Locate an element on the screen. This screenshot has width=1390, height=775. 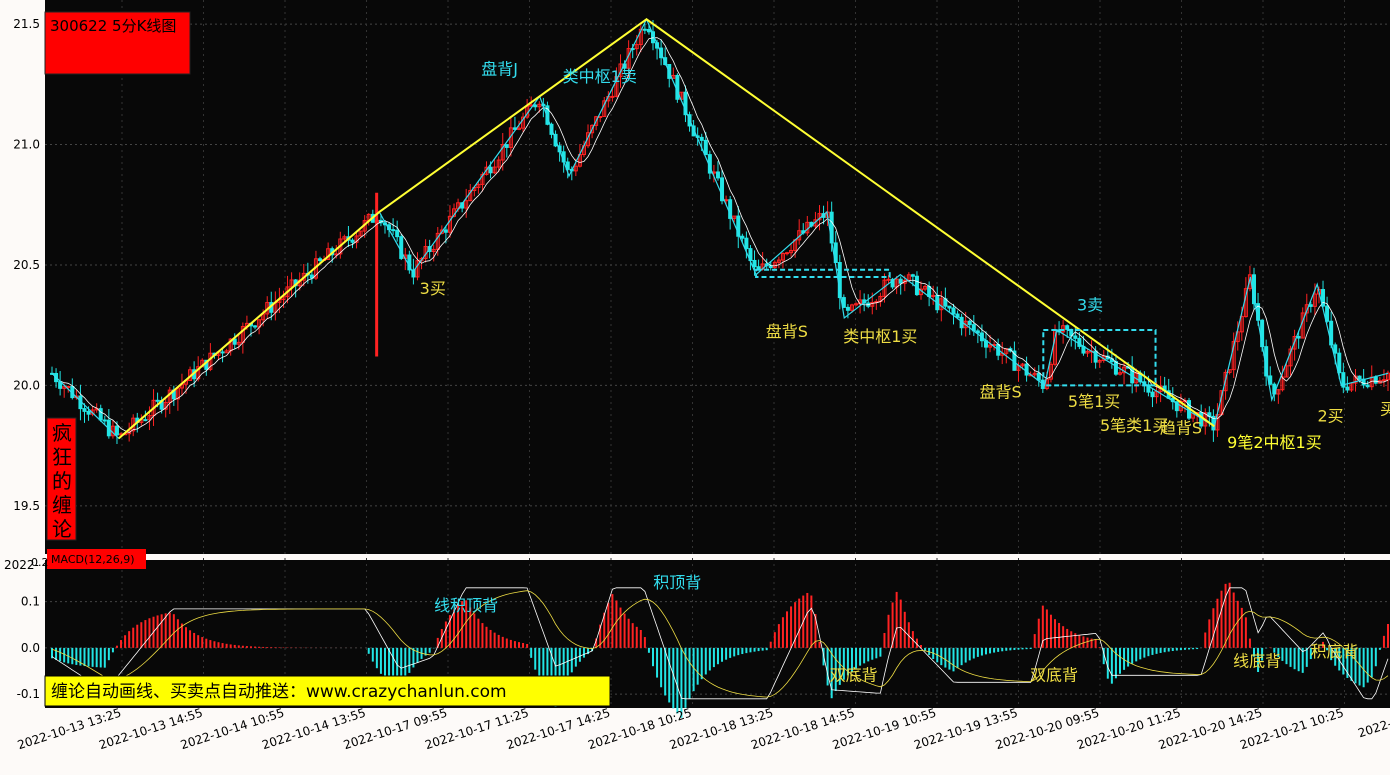
price-fragment: 0.2 is located at coordinates (40, 562).